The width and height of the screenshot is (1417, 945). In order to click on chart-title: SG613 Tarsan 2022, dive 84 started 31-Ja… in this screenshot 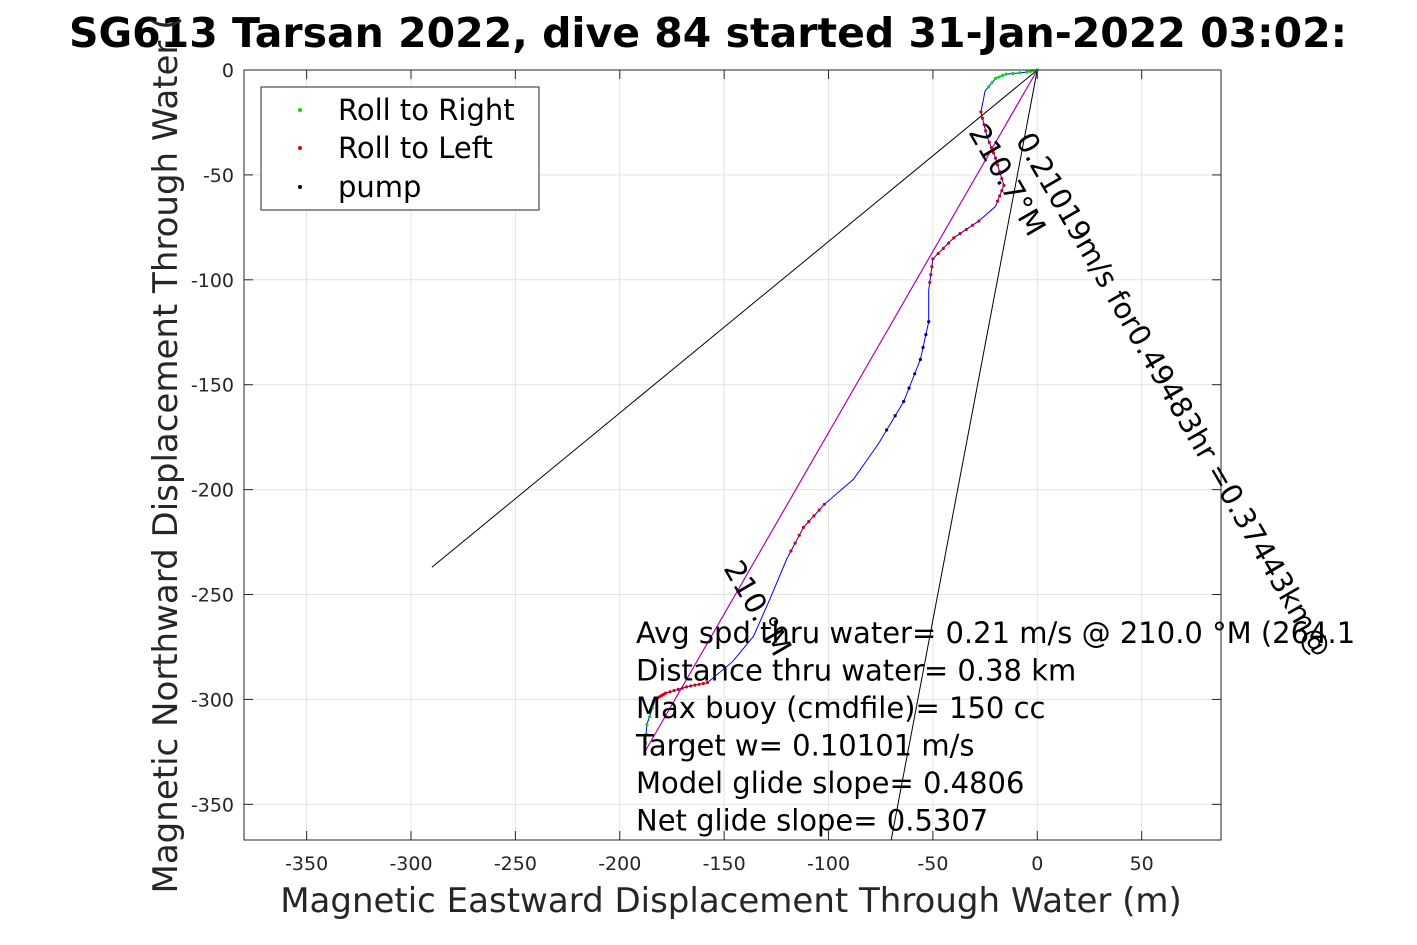, I will do `click(708, 33)`.